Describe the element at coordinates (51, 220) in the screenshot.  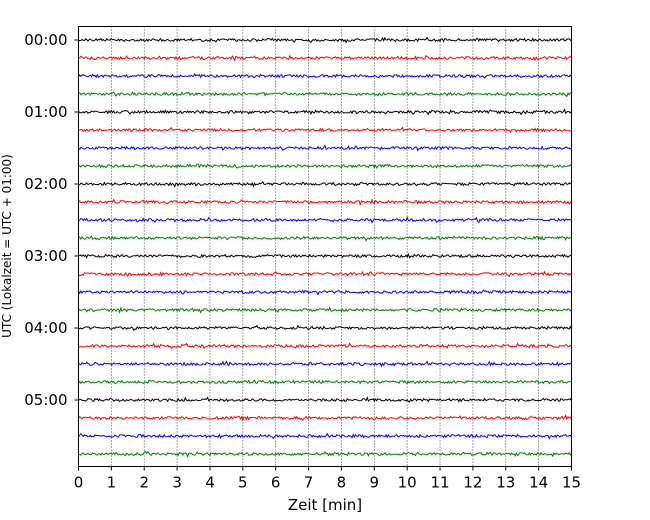
I see `y-axis-ticks: 00:00 01:00 02:00 03:00 04:00 05:00` at that location.